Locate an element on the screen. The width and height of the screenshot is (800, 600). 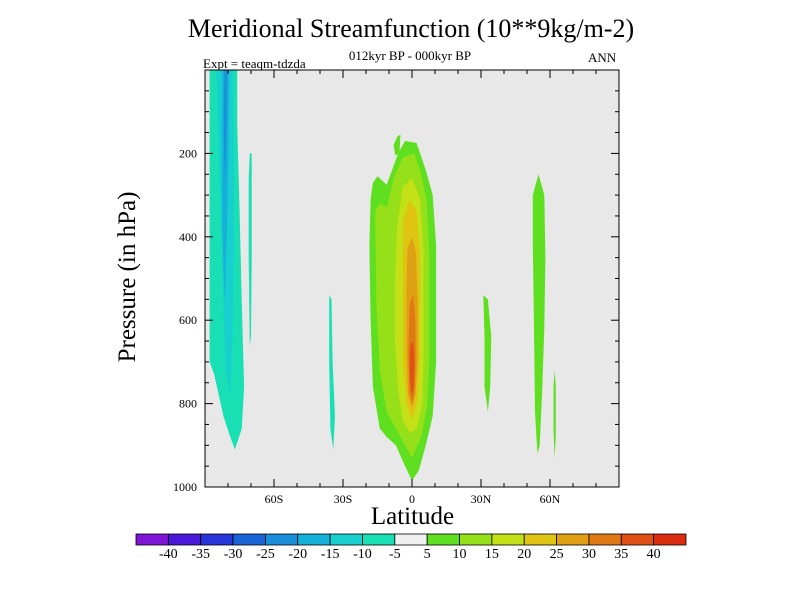
colorbar-label: -25 is located at coordinates (265, 554).